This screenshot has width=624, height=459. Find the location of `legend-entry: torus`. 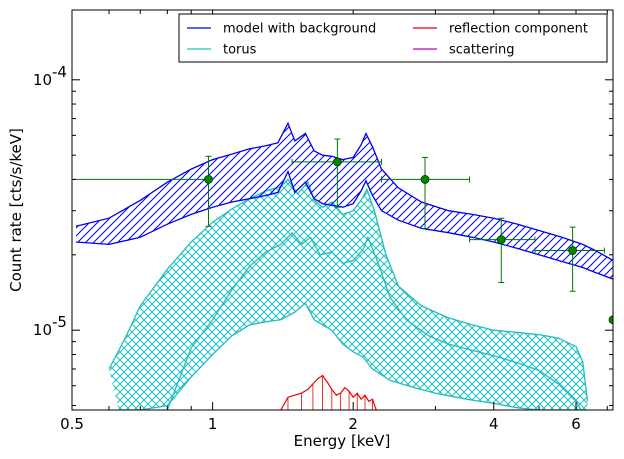

legend-entry: torus is located at coordinates (222, 50).